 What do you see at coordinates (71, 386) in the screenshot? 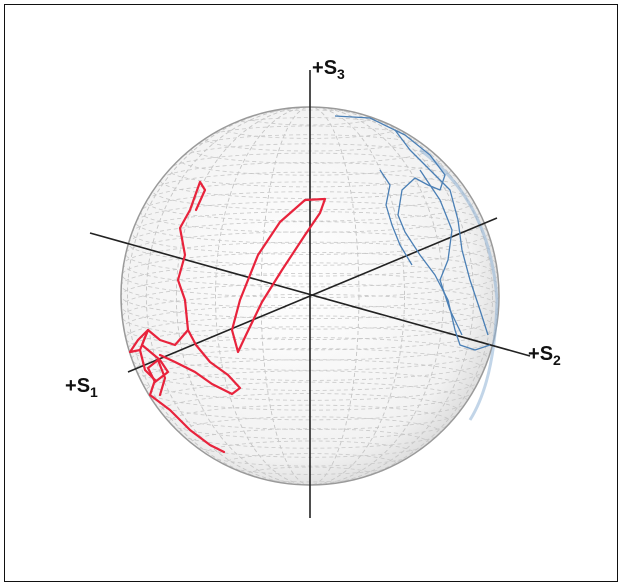
I see `s1-sign: +` at bounding box center [71, 386].